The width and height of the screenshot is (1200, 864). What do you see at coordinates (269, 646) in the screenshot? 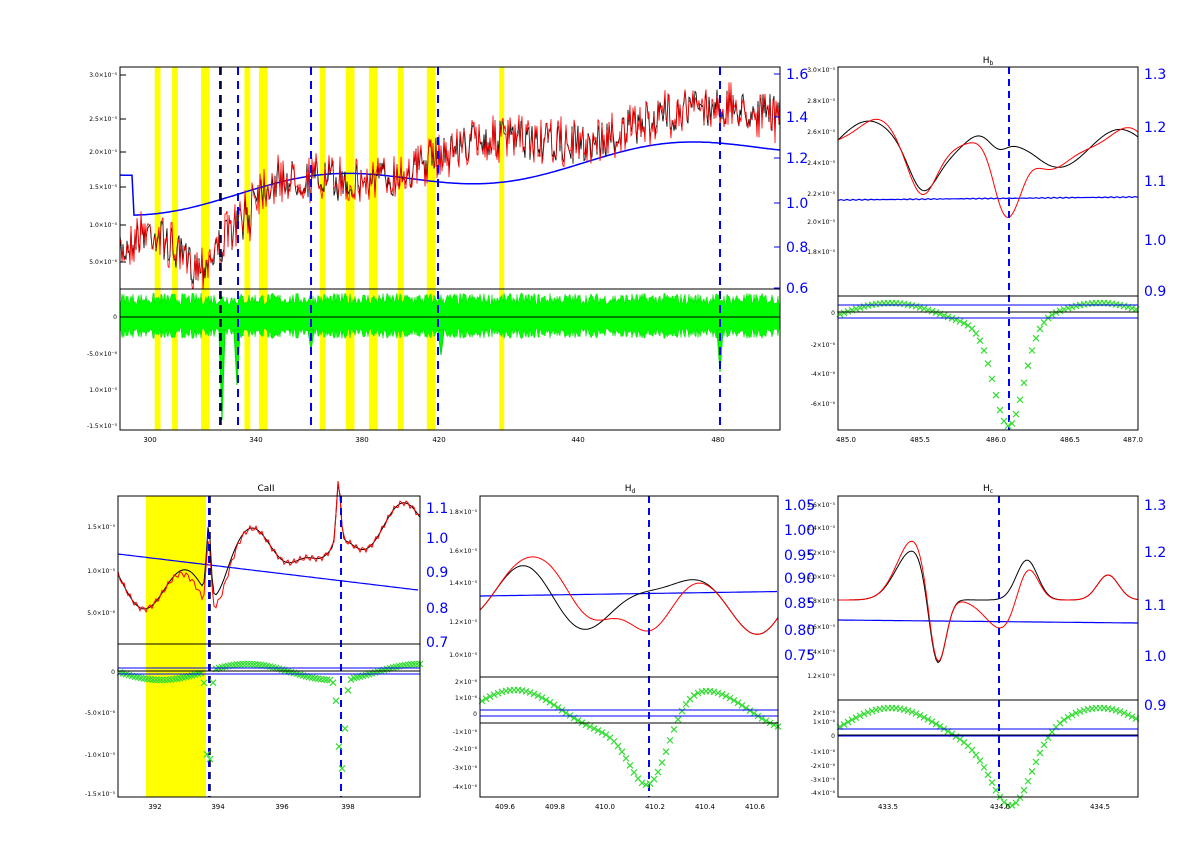
I see `caii-frame` at bounding box center [269, 646].